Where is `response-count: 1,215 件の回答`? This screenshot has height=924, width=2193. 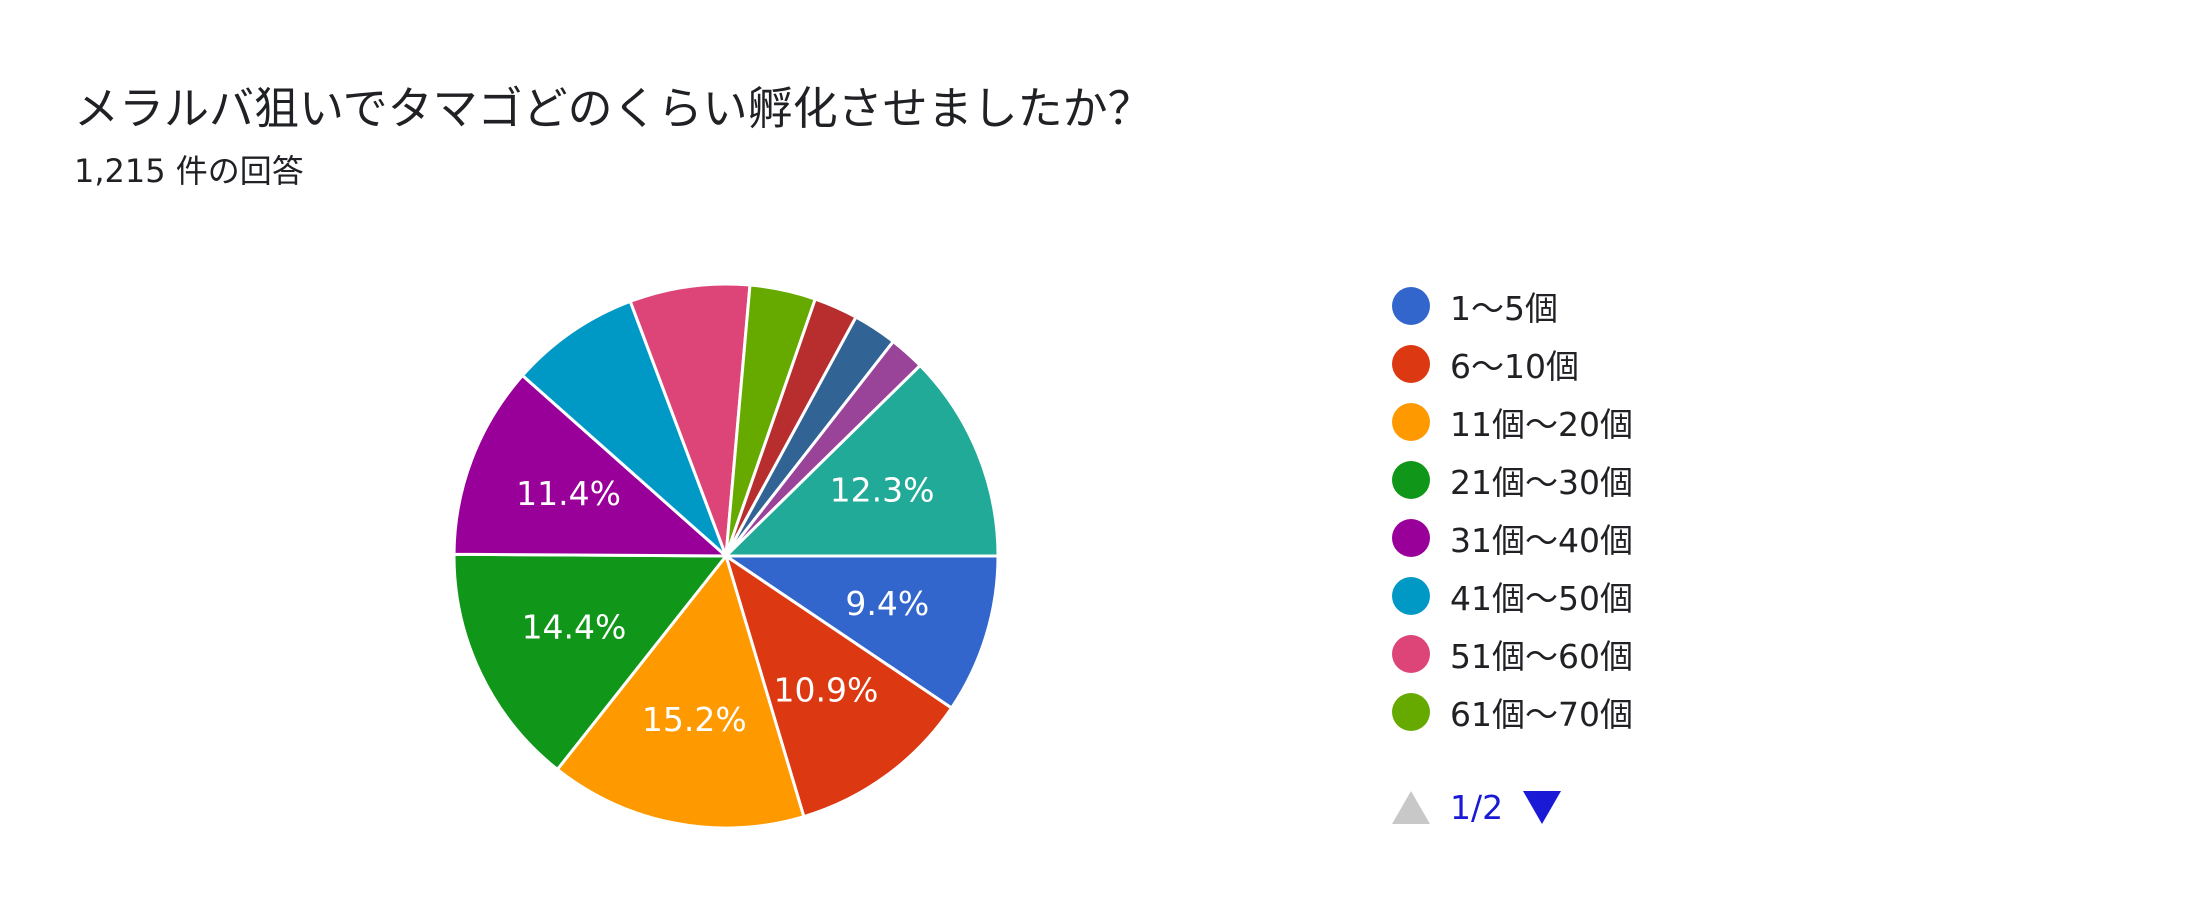 response-count: 1,215 件の回答 is located at coordinates (189, 171).